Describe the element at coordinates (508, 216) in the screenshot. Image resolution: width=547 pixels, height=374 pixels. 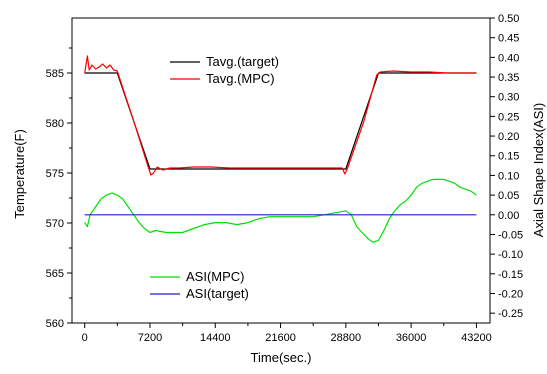
I see `y-right-tick-label: 0.00` at that location.